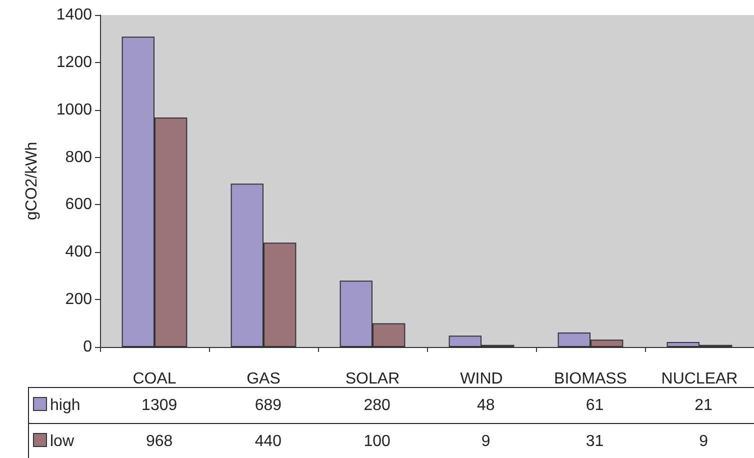  I want to click on x-tick-label: GAS, so click(263, 379).